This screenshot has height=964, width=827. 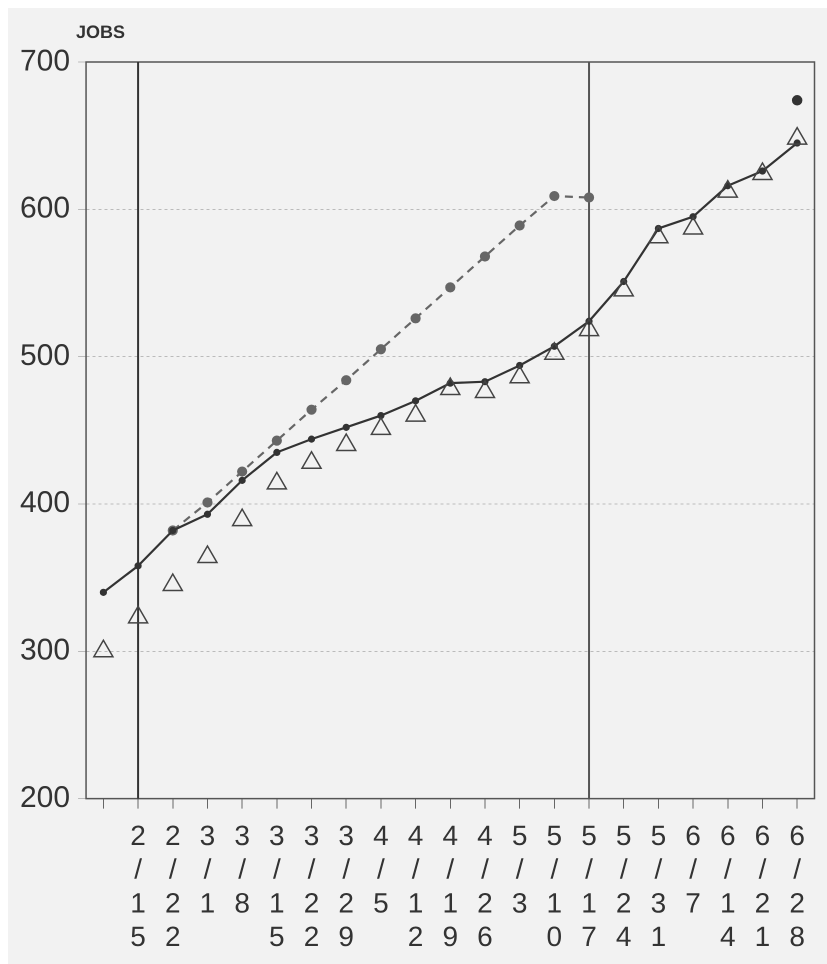 What do you see at coordinates (485, 886) in the screenshot?
I see `x-tick-label: 4/26` at bounding box center [485, 886].